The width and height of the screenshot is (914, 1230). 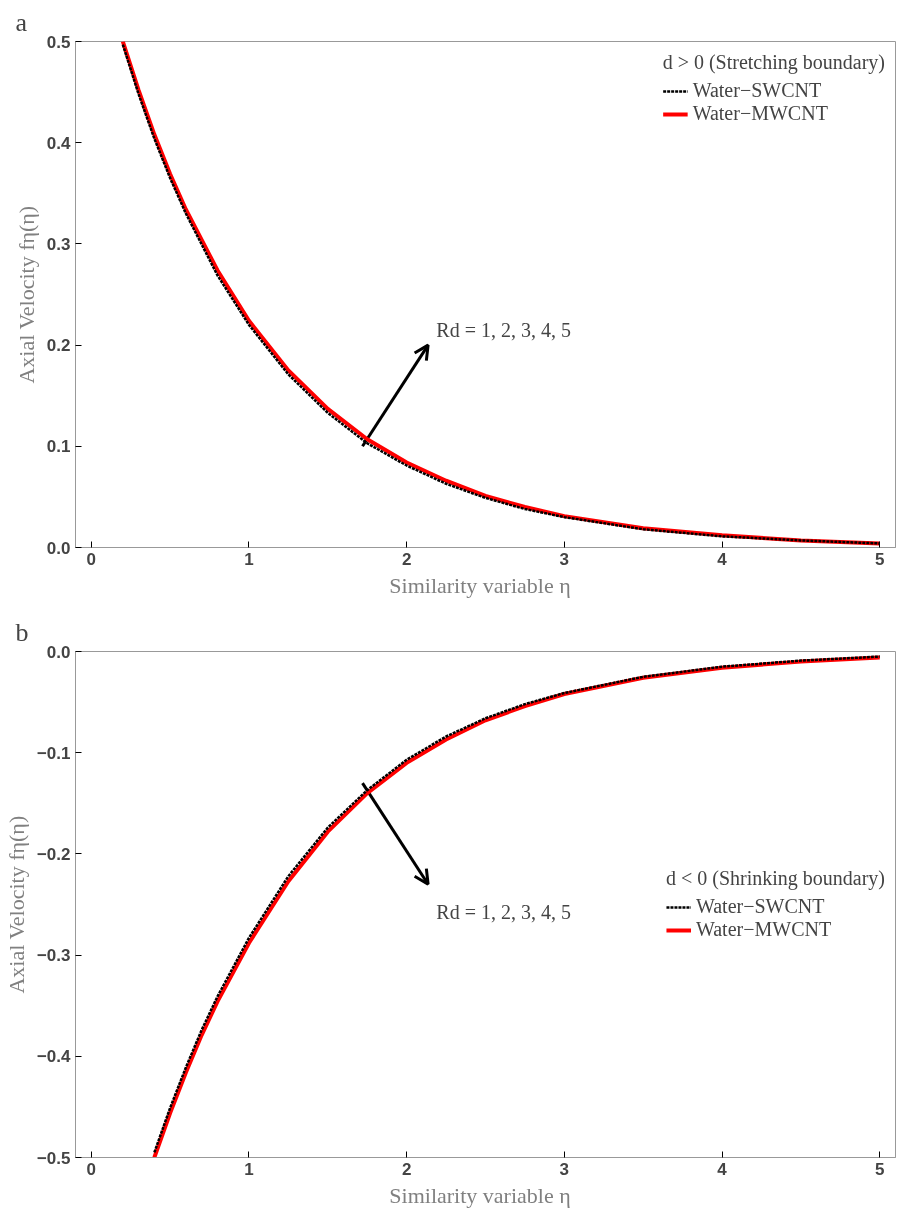 What do you see at coordinates (21, 22) in the screenshot?
I see `chart-title: a` at bounding box center [21, 22].